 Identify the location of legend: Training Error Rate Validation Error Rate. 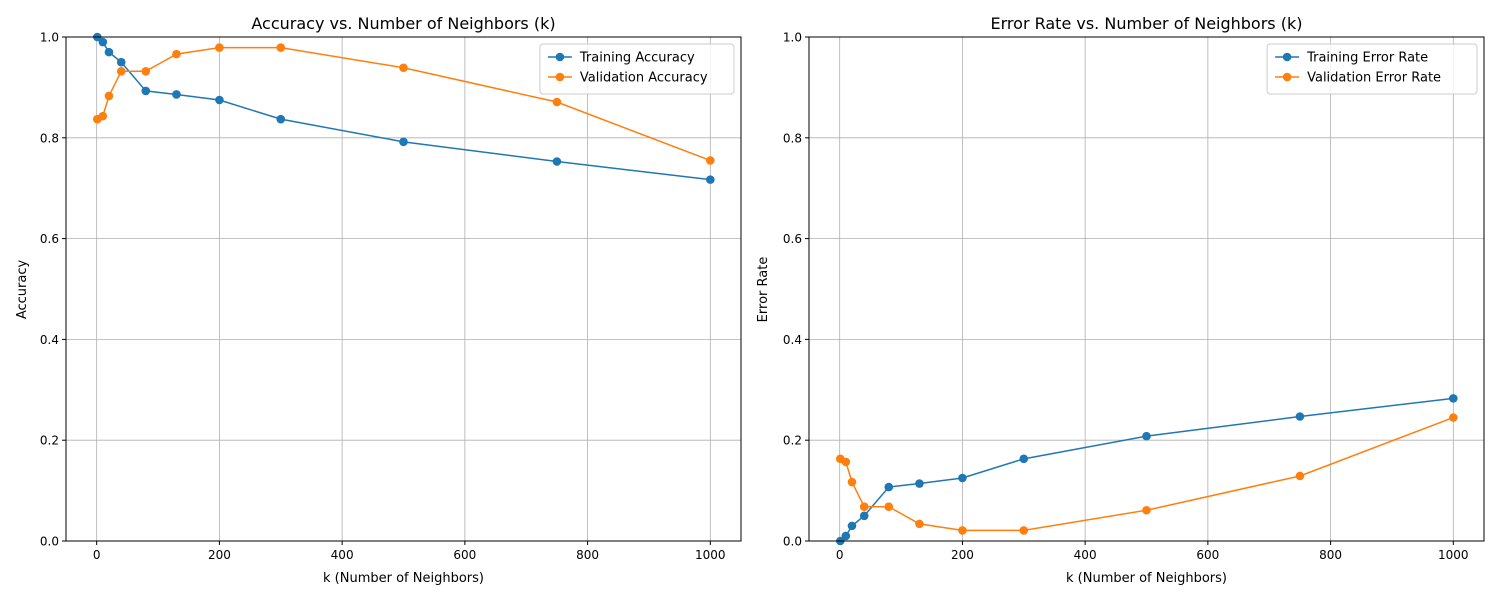
(1372, 69).